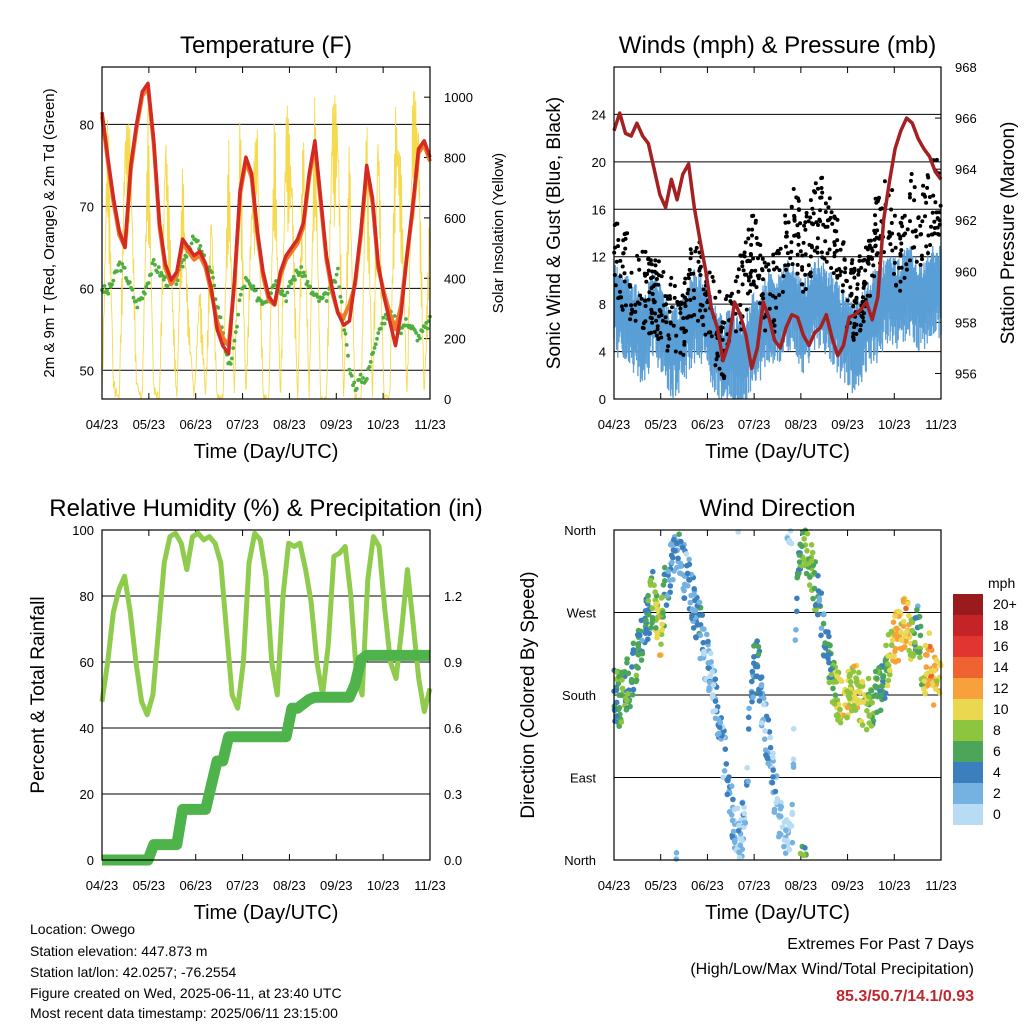 This screenshot has height=1024, width=1024. I want to click on x-tick-label-0-5: 09/23, so click(336, 424).